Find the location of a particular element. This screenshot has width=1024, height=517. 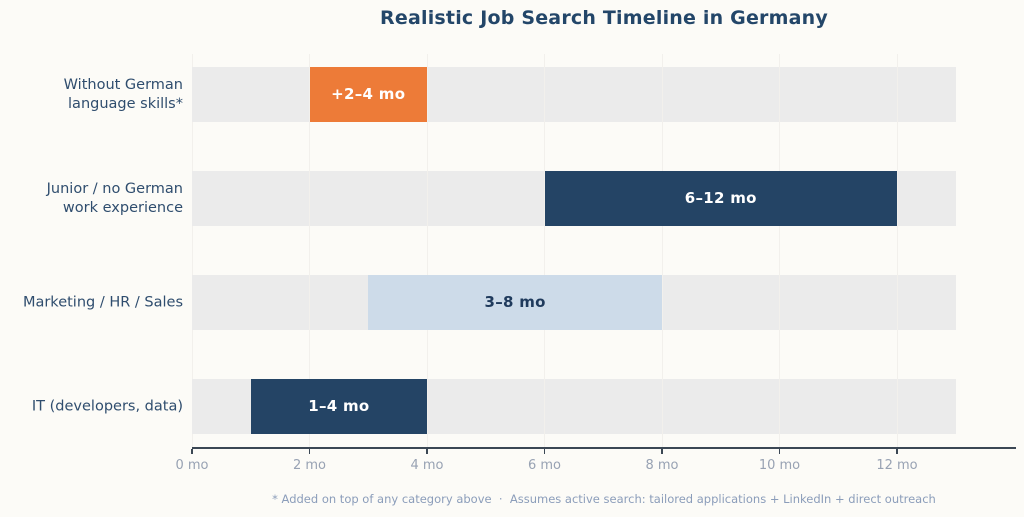

category-label: Junior / no German work experience is located at coordinates (114, 198).